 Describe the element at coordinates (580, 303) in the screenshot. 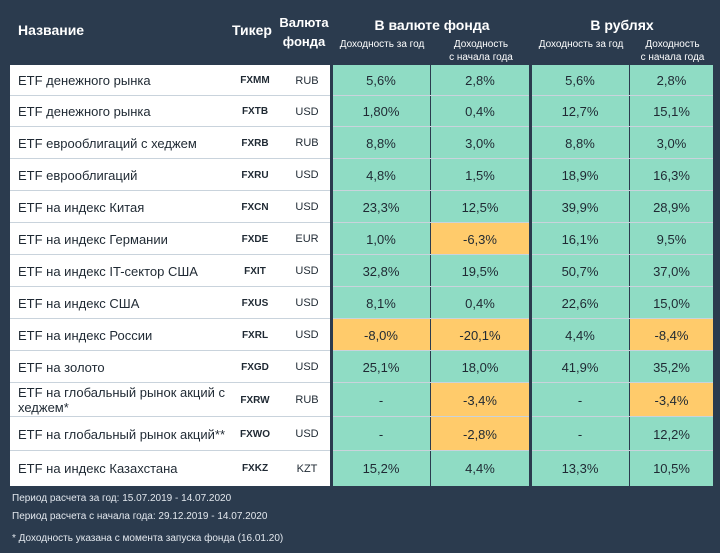

I see `cell-rub-year-text: 22,6%` at that location.